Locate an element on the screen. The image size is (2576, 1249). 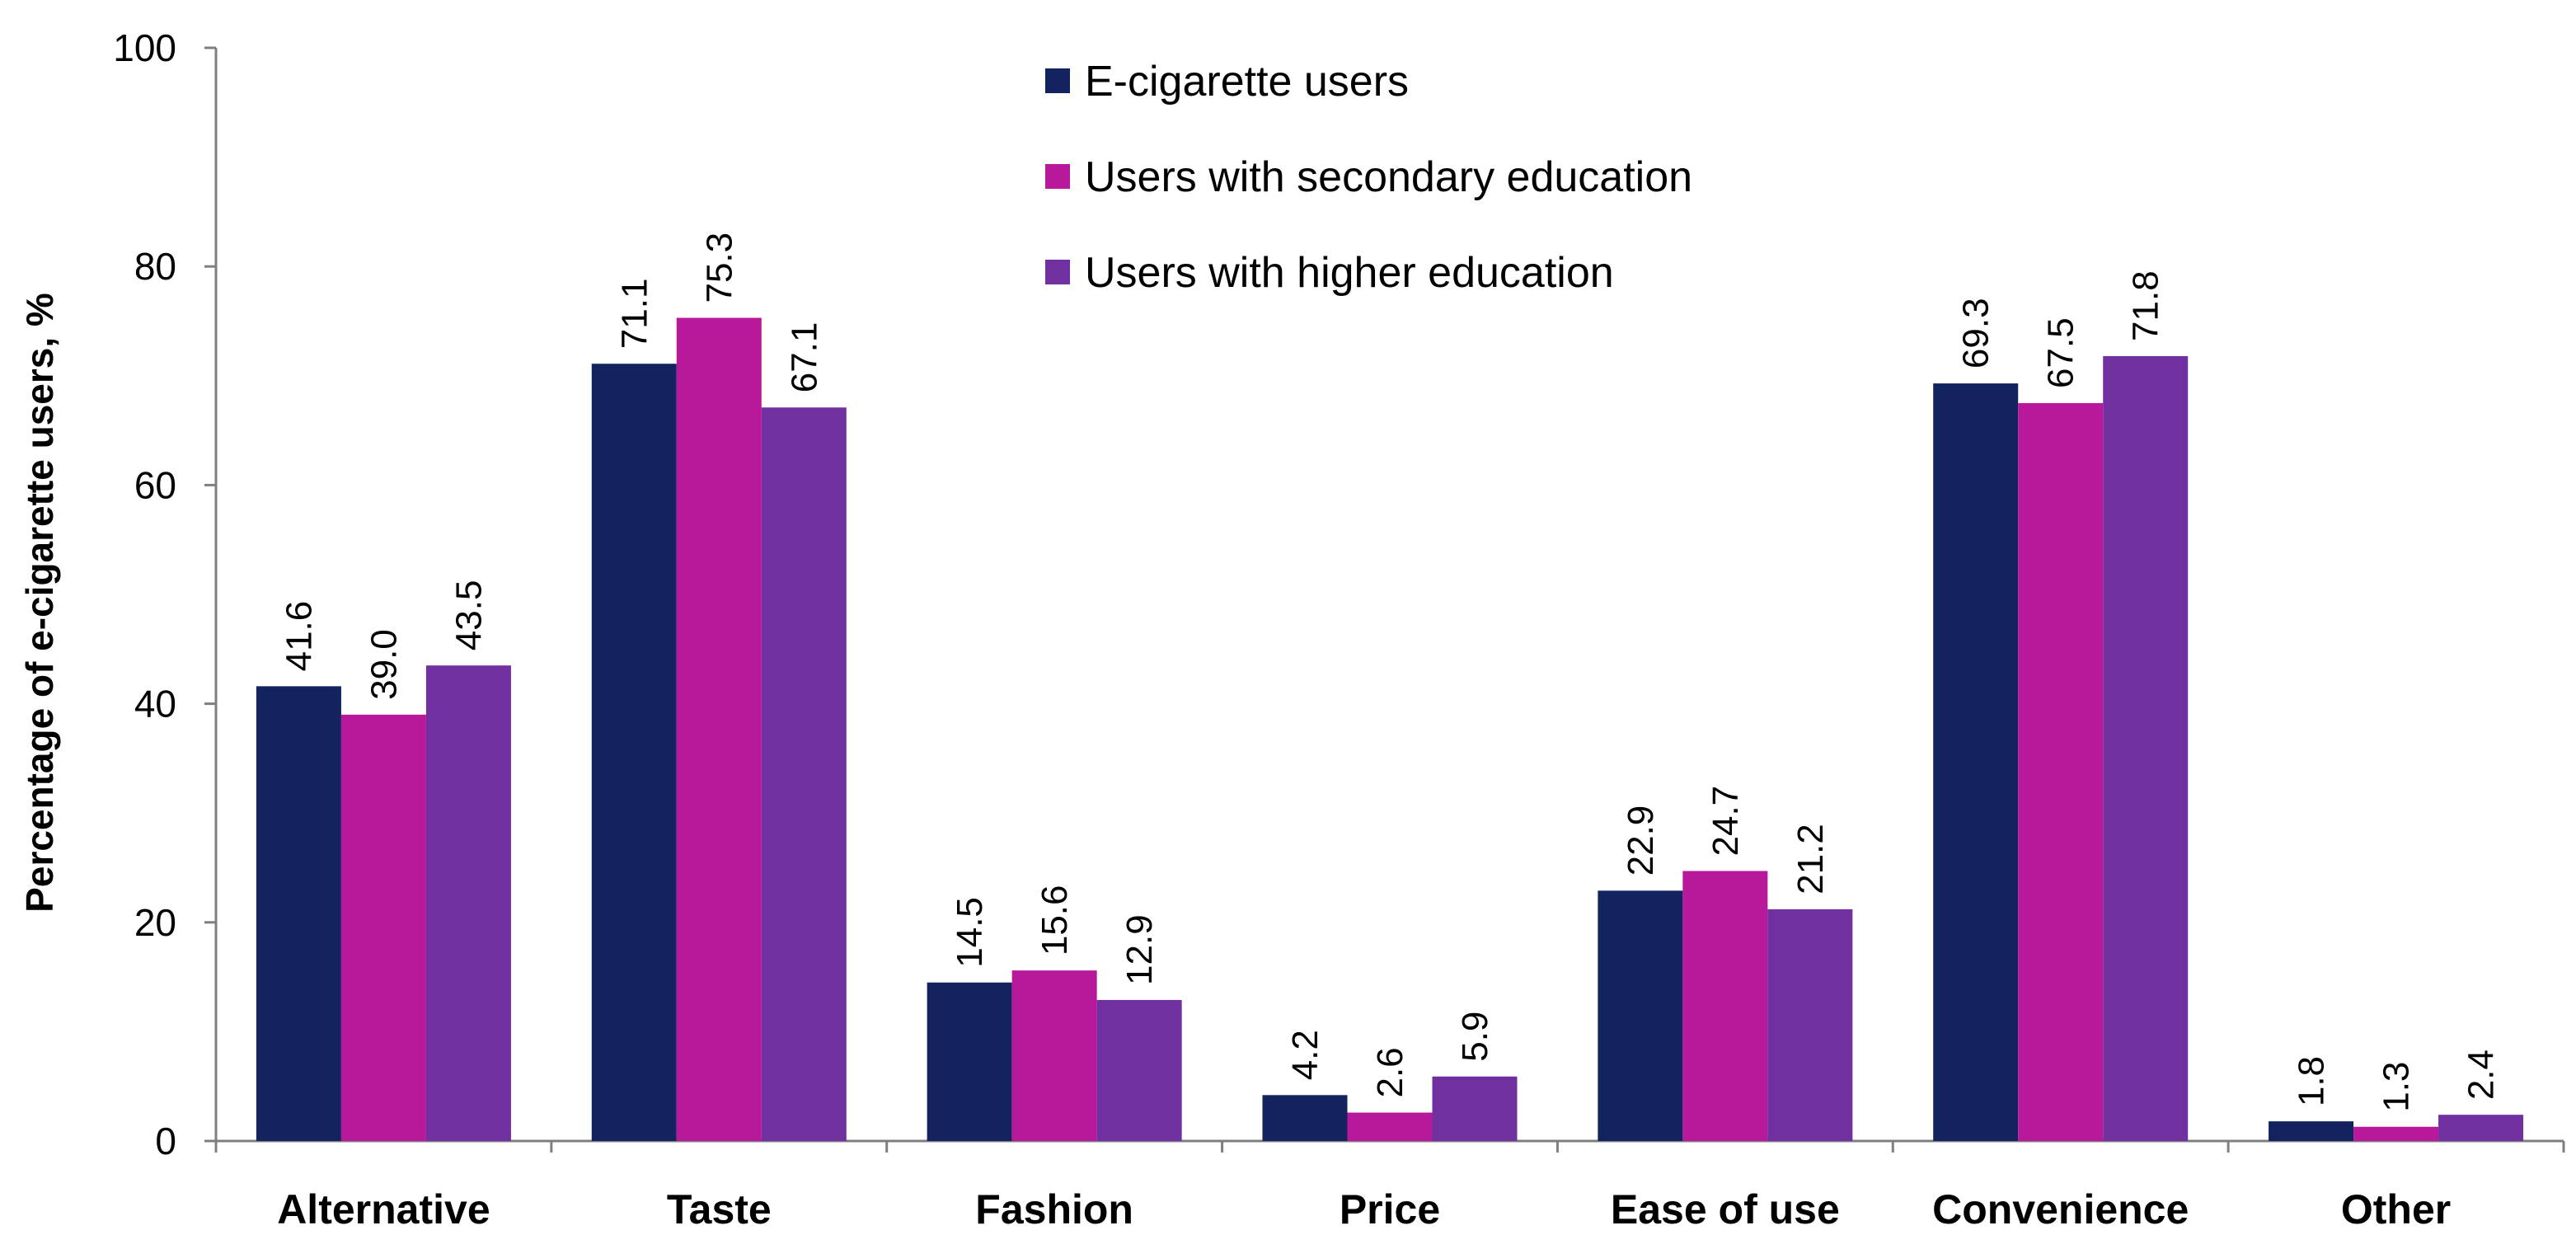
x-category-label: Ease of use is located at coordinates (1726, 1209).